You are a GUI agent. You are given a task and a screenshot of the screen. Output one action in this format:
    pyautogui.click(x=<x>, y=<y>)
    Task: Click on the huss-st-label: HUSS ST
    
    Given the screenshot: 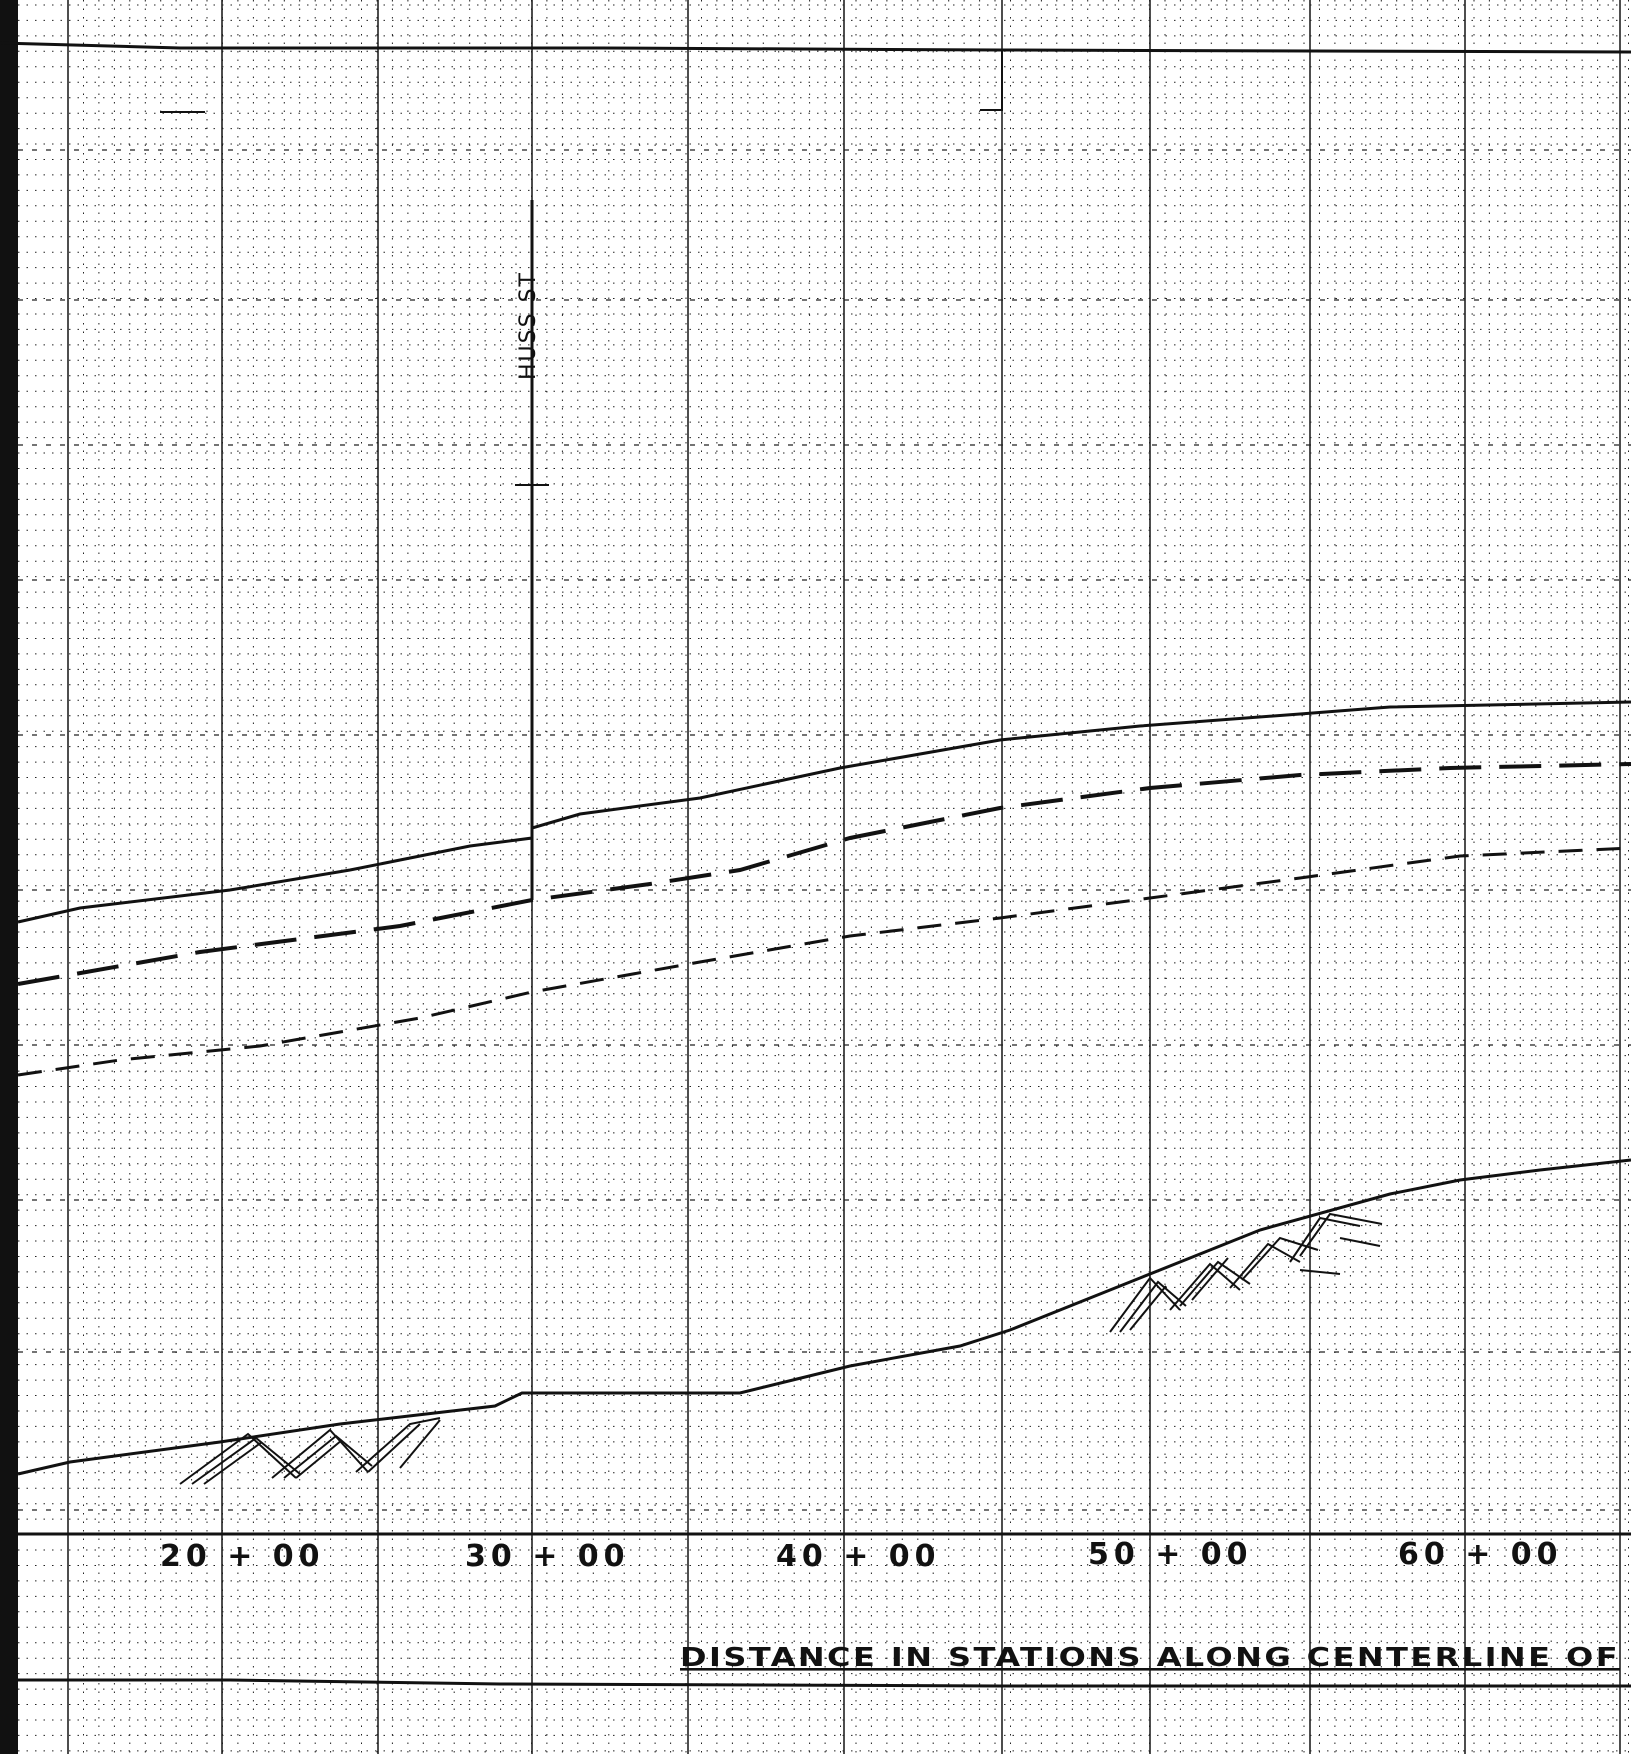 What is the action you would take?
    pyautogui.click(x=528, y=325)
    